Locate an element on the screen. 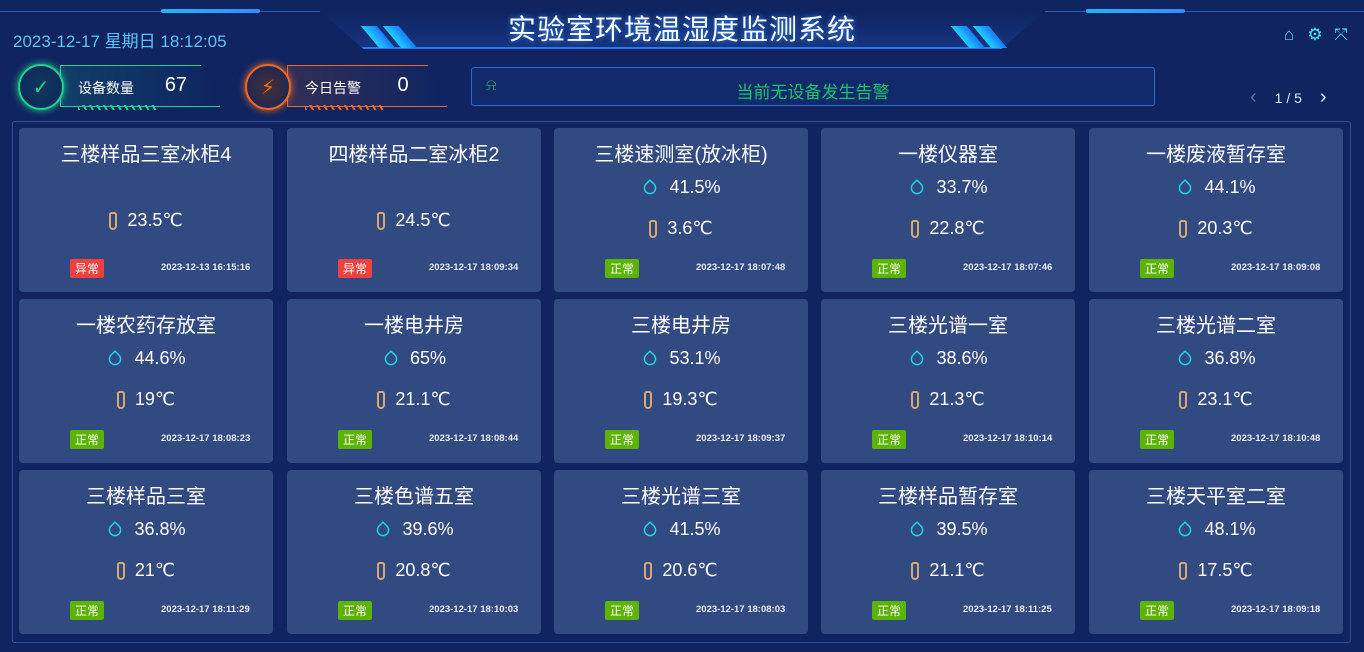 The height and width of the screenshot is (652, 1364). datetime: 2023-12-17 星期日 18:12:05 is located at coordinates (120, 41).